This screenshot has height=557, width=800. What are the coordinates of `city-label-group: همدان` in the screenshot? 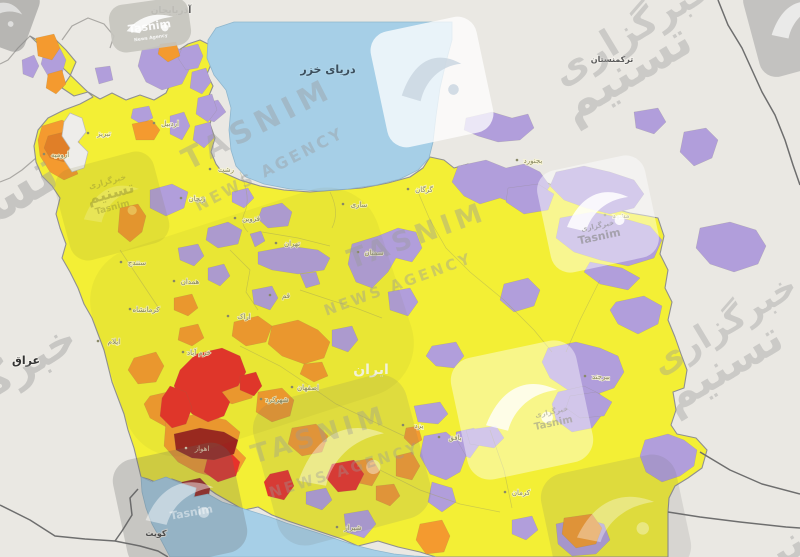 It's located at (186, 282).